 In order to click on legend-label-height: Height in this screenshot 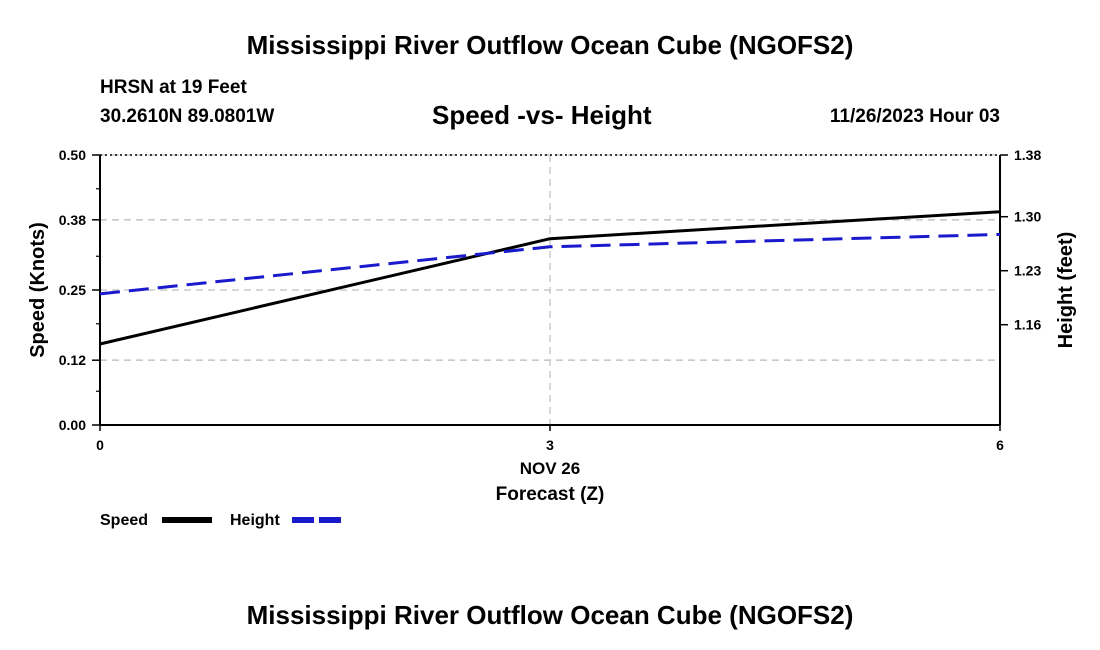, I will do `click(255, 520)`.